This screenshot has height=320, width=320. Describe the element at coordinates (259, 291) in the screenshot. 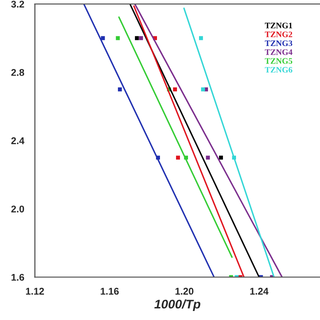

I see `x-tick-label: 1.24` at that location.